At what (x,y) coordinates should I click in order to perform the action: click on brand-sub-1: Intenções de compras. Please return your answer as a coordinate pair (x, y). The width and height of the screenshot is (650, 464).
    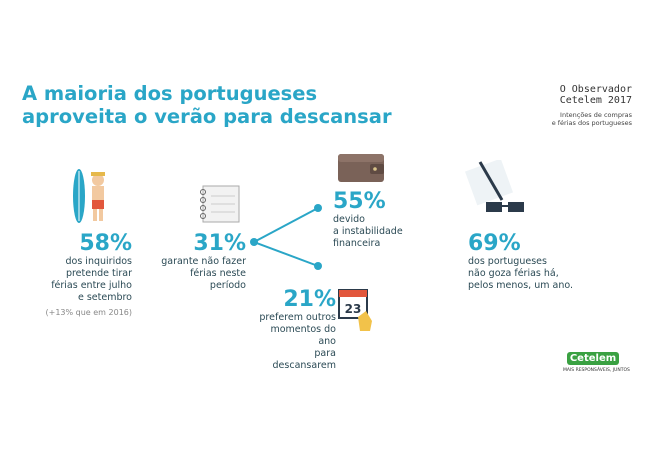
    Looking at the image, I should click on (596, 115).